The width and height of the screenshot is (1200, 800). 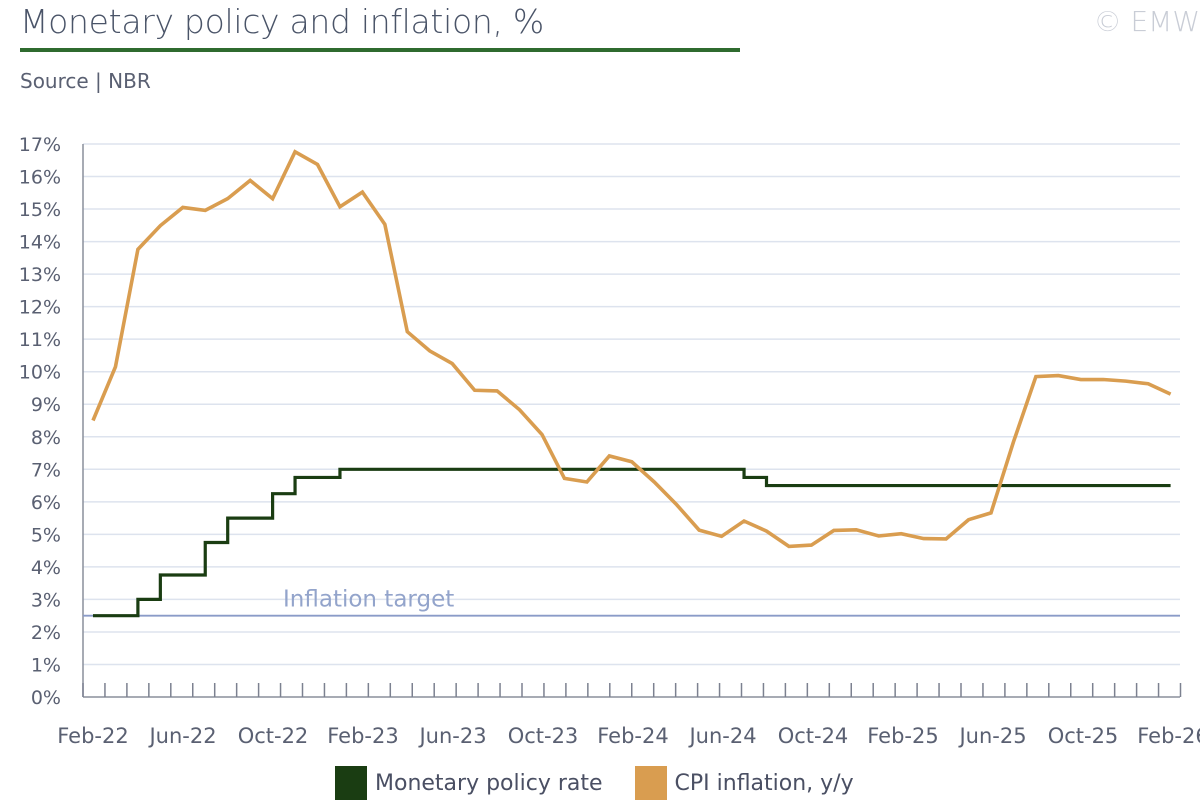 I want to click on y-tick-label-4: 4%, so click(x=46, y=568).